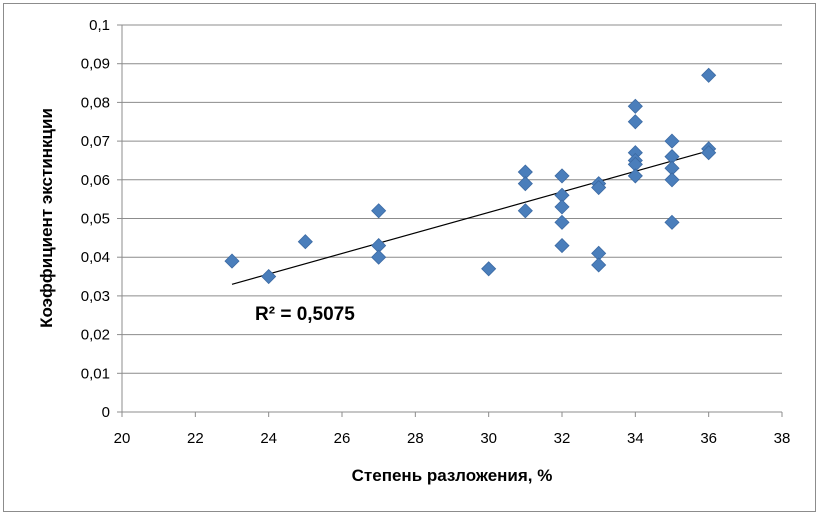 Image resolution: width=821 pixels, height=517 pixels. Describe the element at coordinates (95, 335) in the screenshot. I see `y-tick-label: 0,02` at that location.